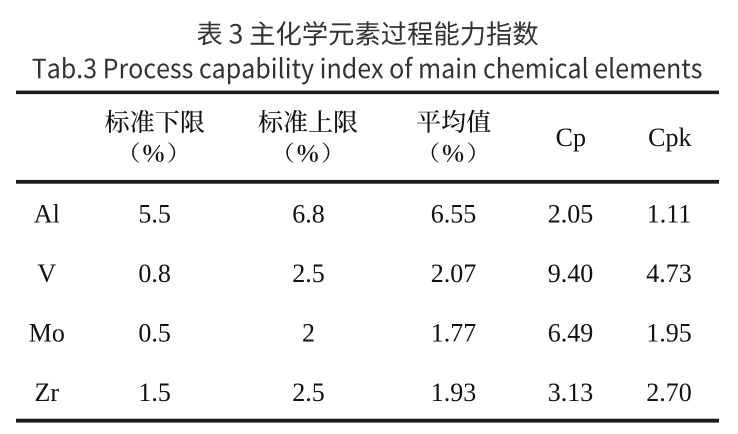 This screenshot has height=434, width=738. I want to click on svg-text: 6.8, so click(308, 214).